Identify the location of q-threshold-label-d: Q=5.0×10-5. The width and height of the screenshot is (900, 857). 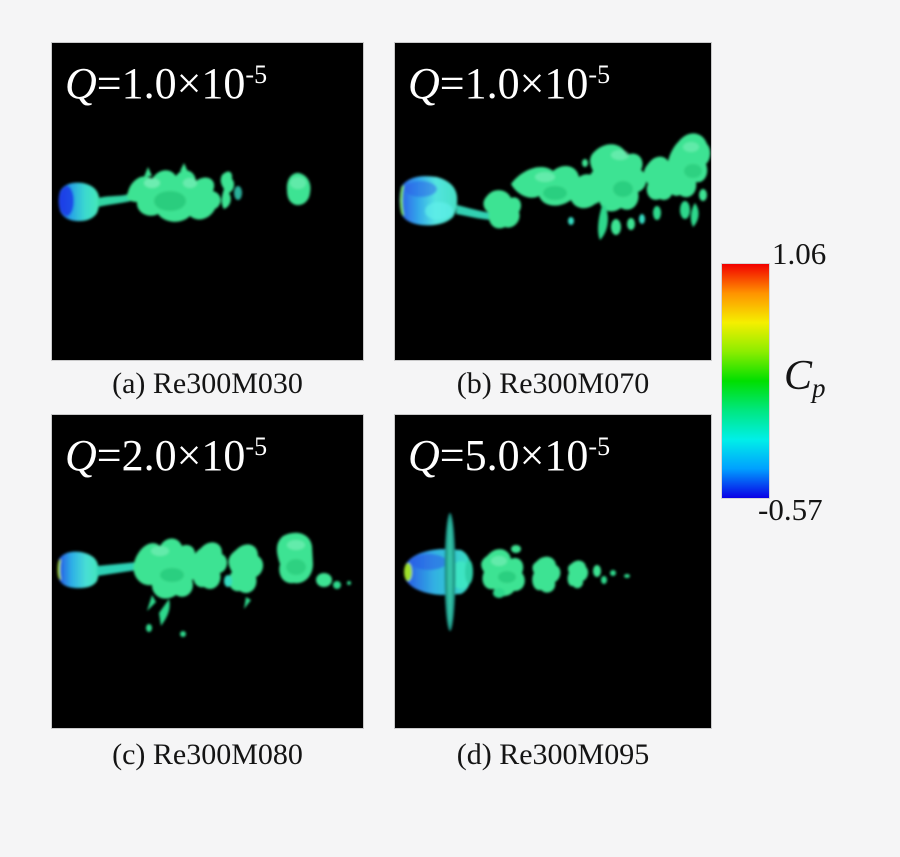
(509, 451).